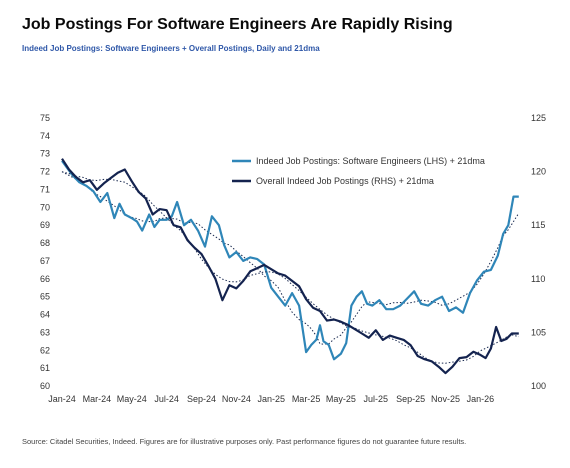  I want to click on right-tick-label: 100, so click(538, 386).